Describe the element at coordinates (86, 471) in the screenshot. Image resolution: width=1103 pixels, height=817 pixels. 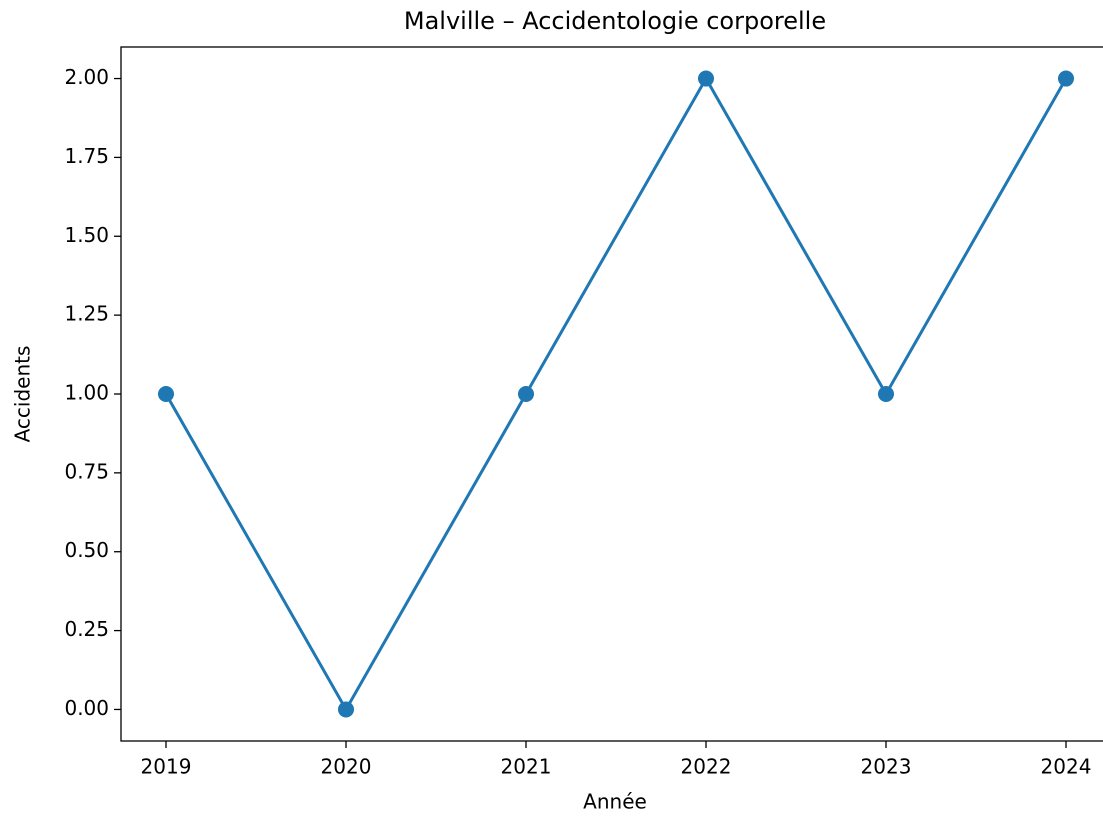
I see `y-tick-label: 0.75` at that location.